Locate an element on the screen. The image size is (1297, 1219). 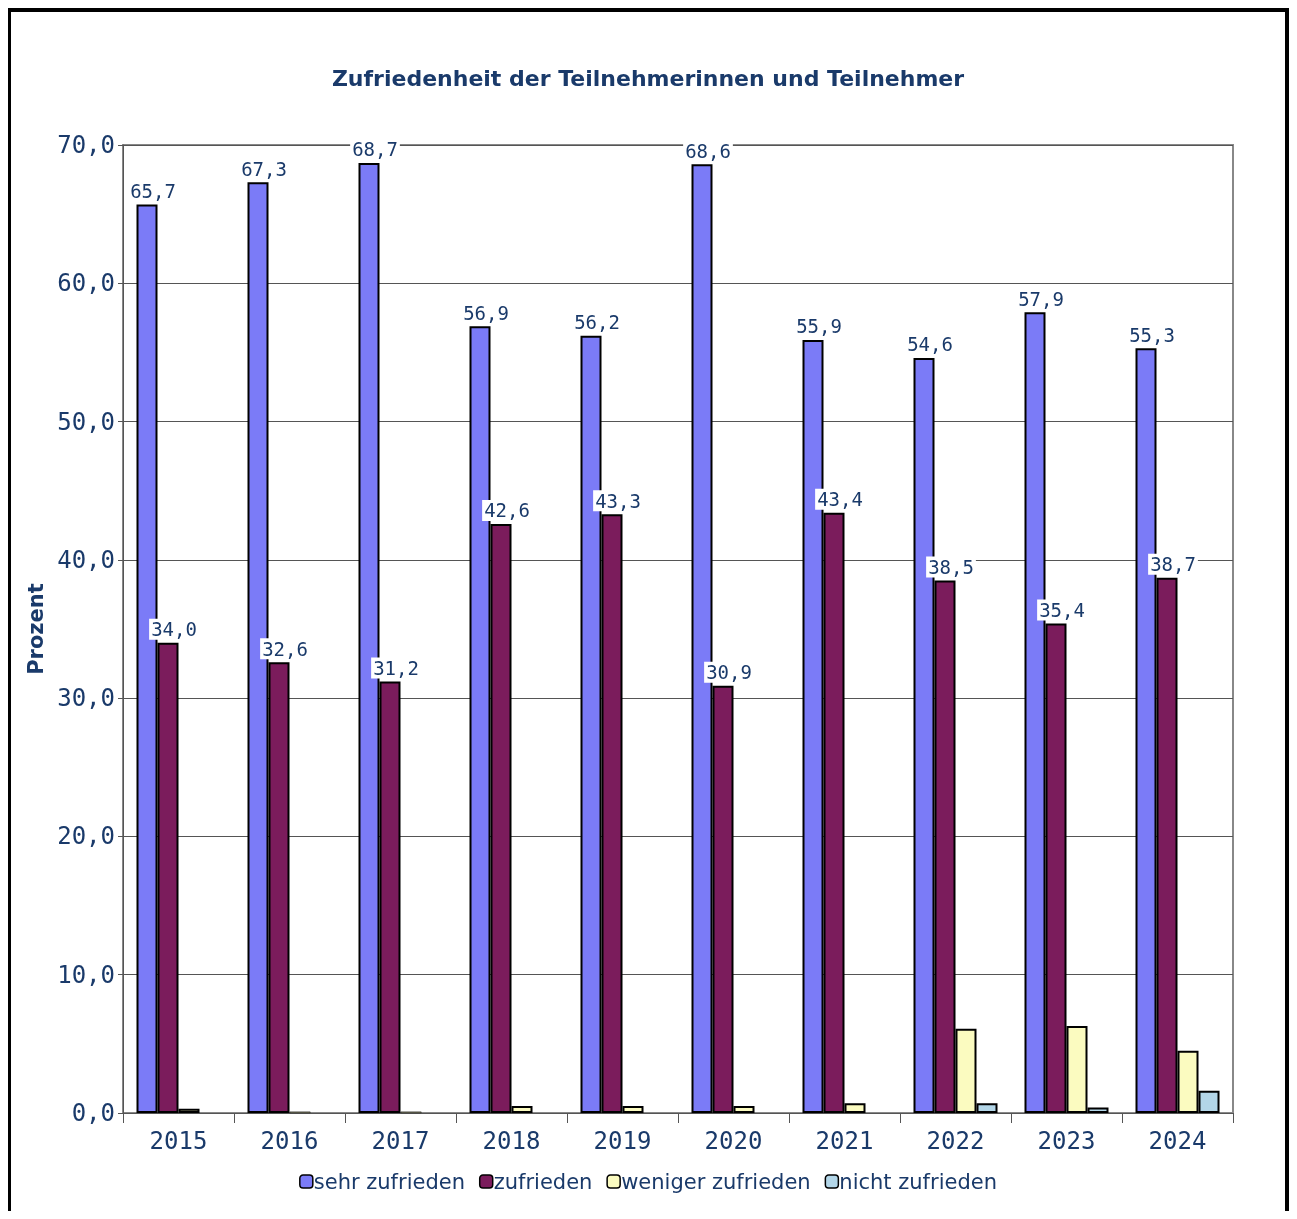
x-tick-label: 2024 is located at coordinates (1177, 1141).